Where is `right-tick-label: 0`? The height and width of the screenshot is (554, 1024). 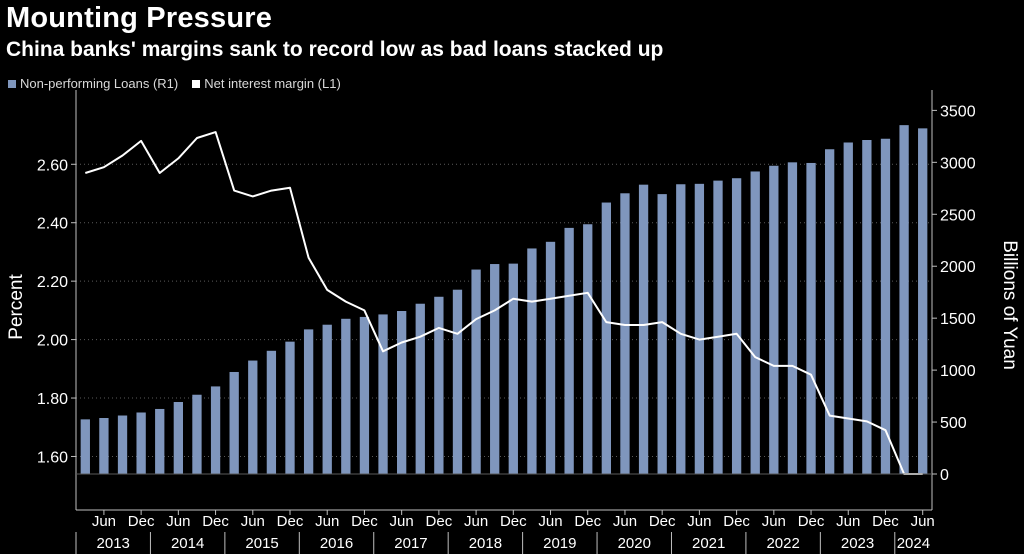 right-tick-label: 0 is located at coordinates (944, 475).